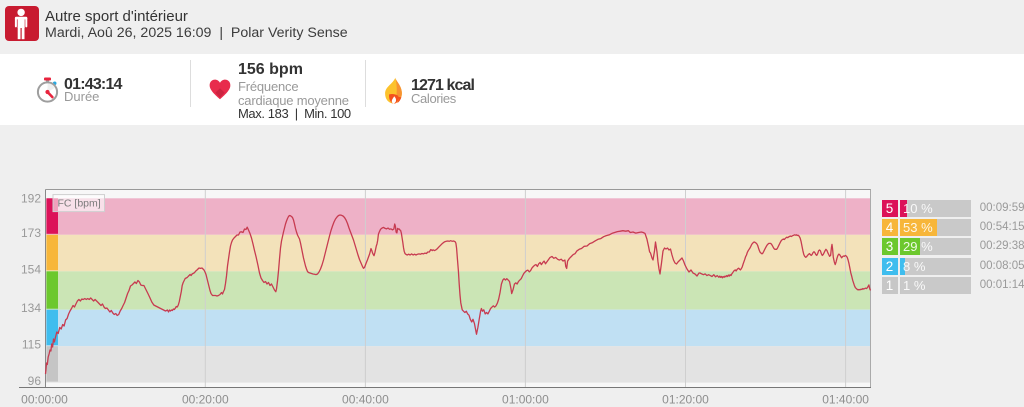 The width and height of the screenshot is (1024, 407). I want to click on svg-text: 173, so click(31, 233).